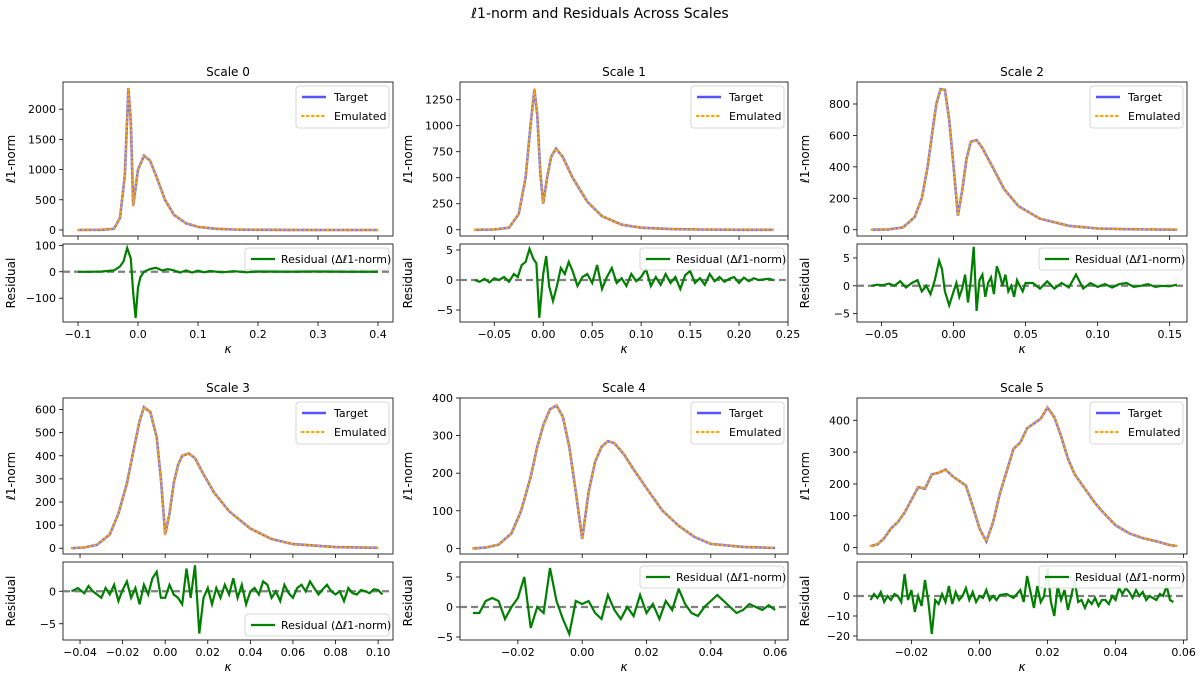  What do you see at coordinates (1025, 334) in the screenshot?
I see `panel-2-xtick-label: 0.05` at bounding box center [1025, 334].